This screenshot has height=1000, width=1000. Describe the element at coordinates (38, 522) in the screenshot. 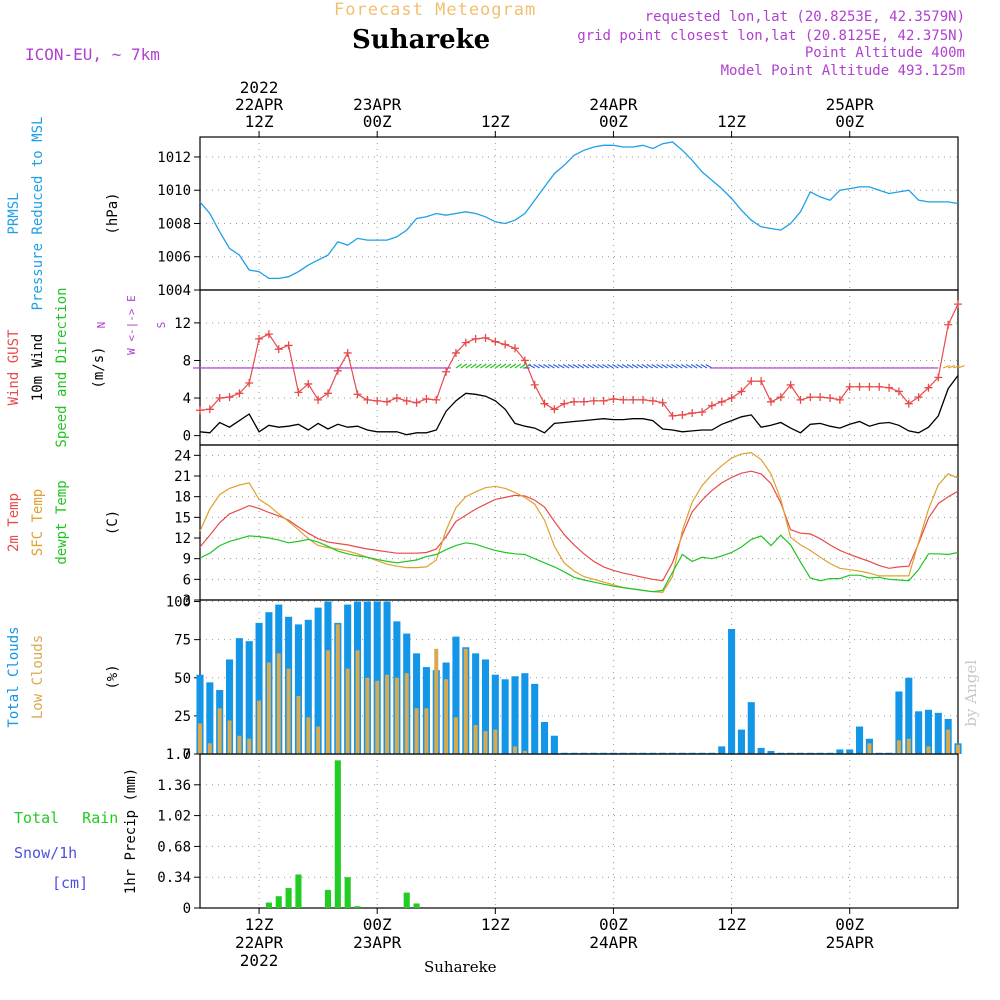

I see `panel-label: SFC Temp` at that location.